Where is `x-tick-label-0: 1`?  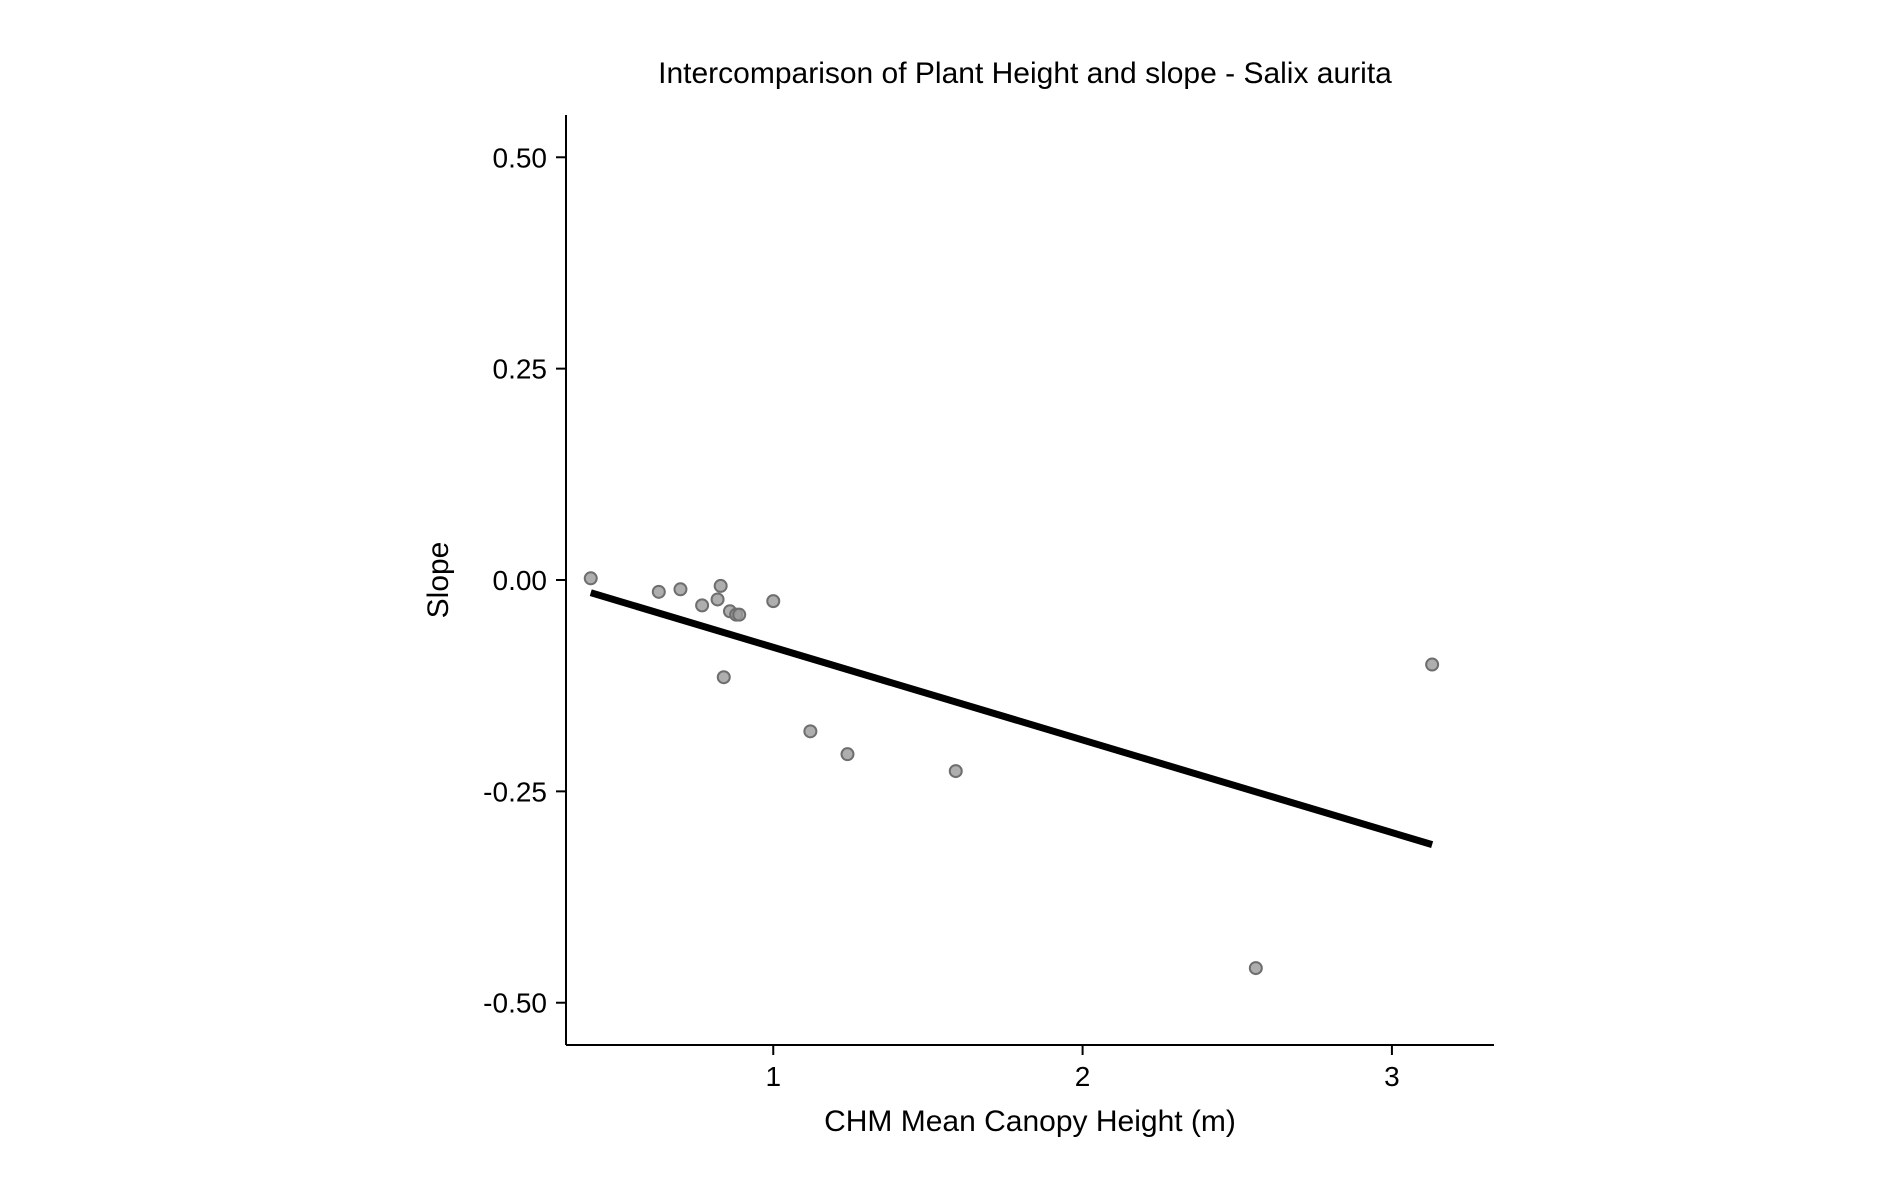
x-tick-label-0: 1 is located at coordinates (773, 1076).